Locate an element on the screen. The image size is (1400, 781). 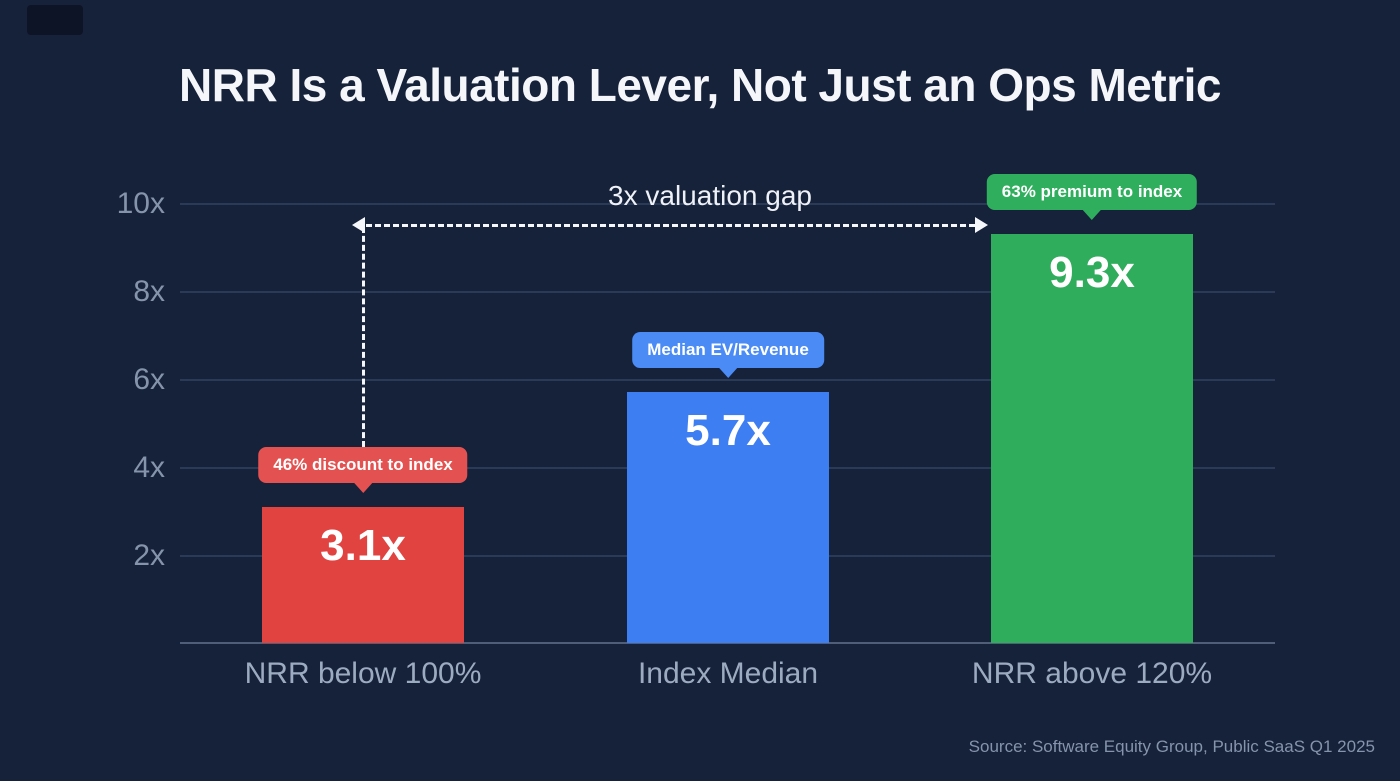
y-tick: 8x is located at coordinates (149, 291).